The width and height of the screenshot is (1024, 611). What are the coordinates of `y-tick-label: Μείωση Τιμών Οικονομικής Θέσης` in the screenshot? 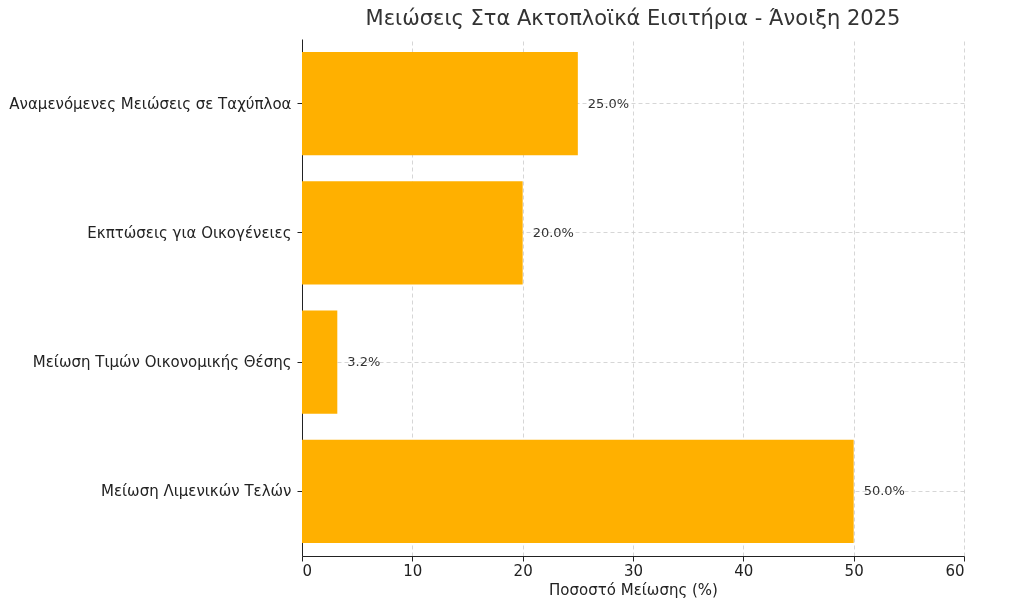 It's located at (162, 362).